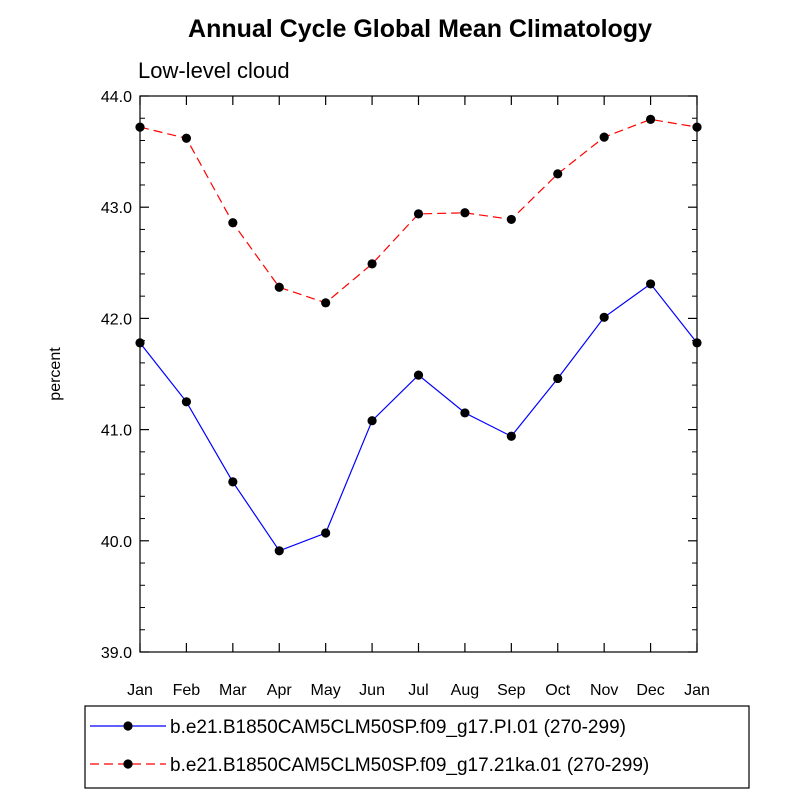  What do you see at coordinates (233, 690) in the screenshot?
I see `x-tick-label: Mar` at bounding box center [233, 690].